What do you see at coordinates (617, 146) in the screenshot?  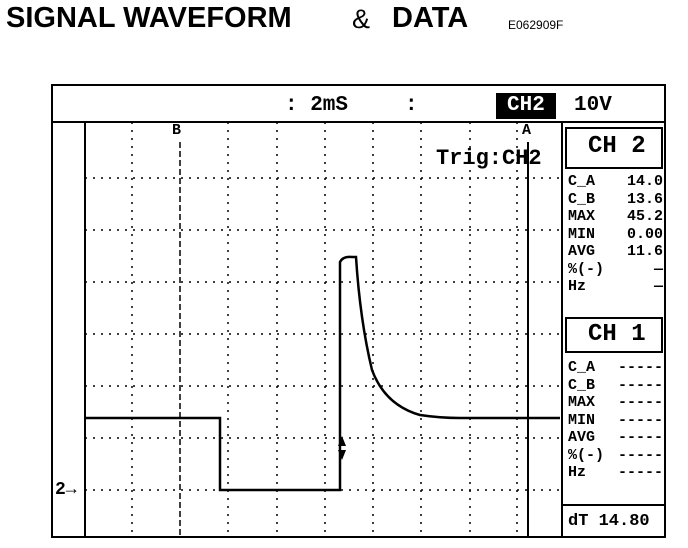 I see `ch2-title: CH 2` at bounding box center [617, 146].